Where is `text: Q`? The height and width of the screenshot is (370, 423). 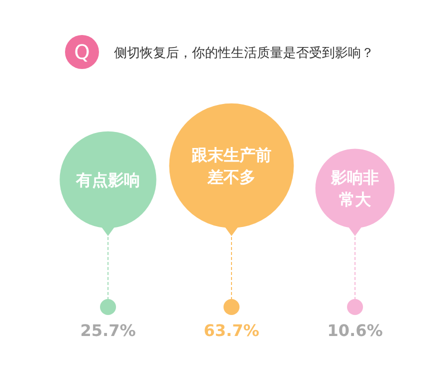 text: Q is located at coordinates (82, 52).